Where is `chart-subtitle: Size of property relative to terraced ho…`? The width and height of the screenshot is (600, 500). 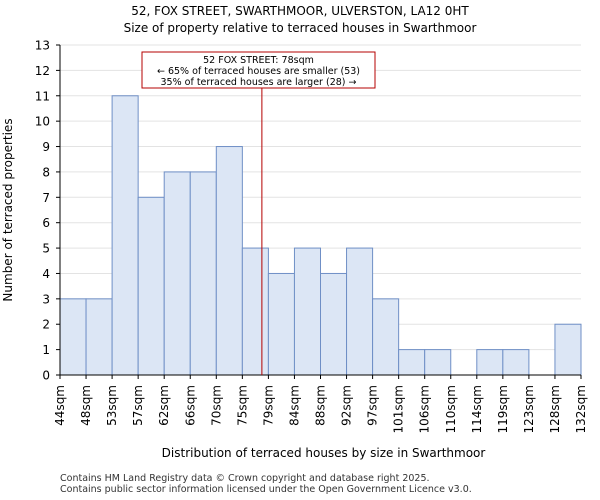
chart-subtitle: Size of property relative to terraced ho… is located at coordinates (300, 28).